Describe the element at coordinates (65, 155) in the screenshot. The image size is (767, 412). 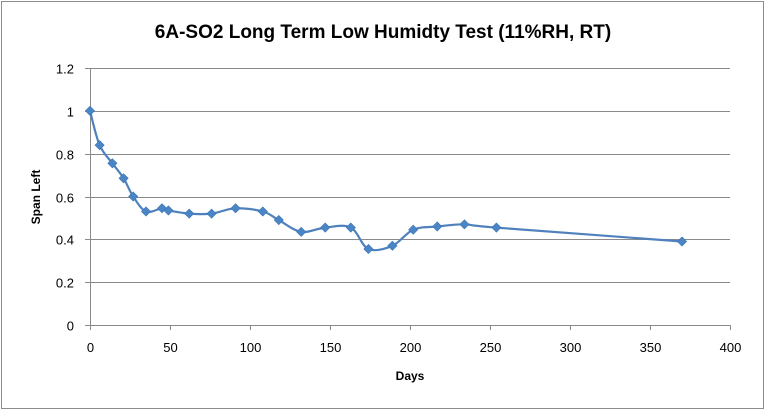
I see `y-tick-label: 0.8` at that location.